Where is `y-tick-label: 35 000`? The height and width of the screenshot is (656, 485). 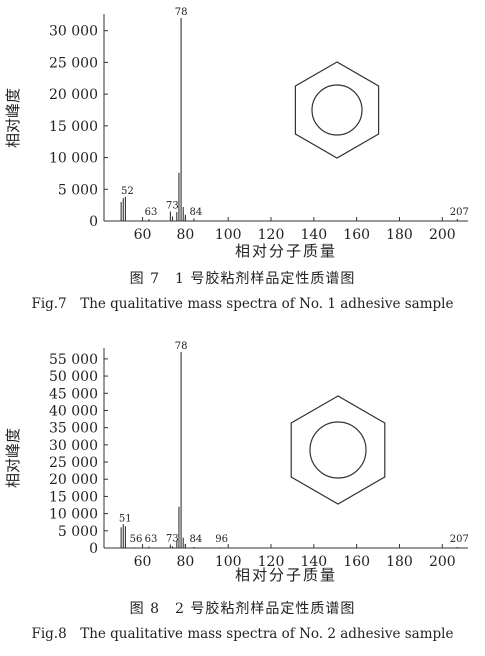
y-tick-label: 35 000 is located at coordinates (73, 429).